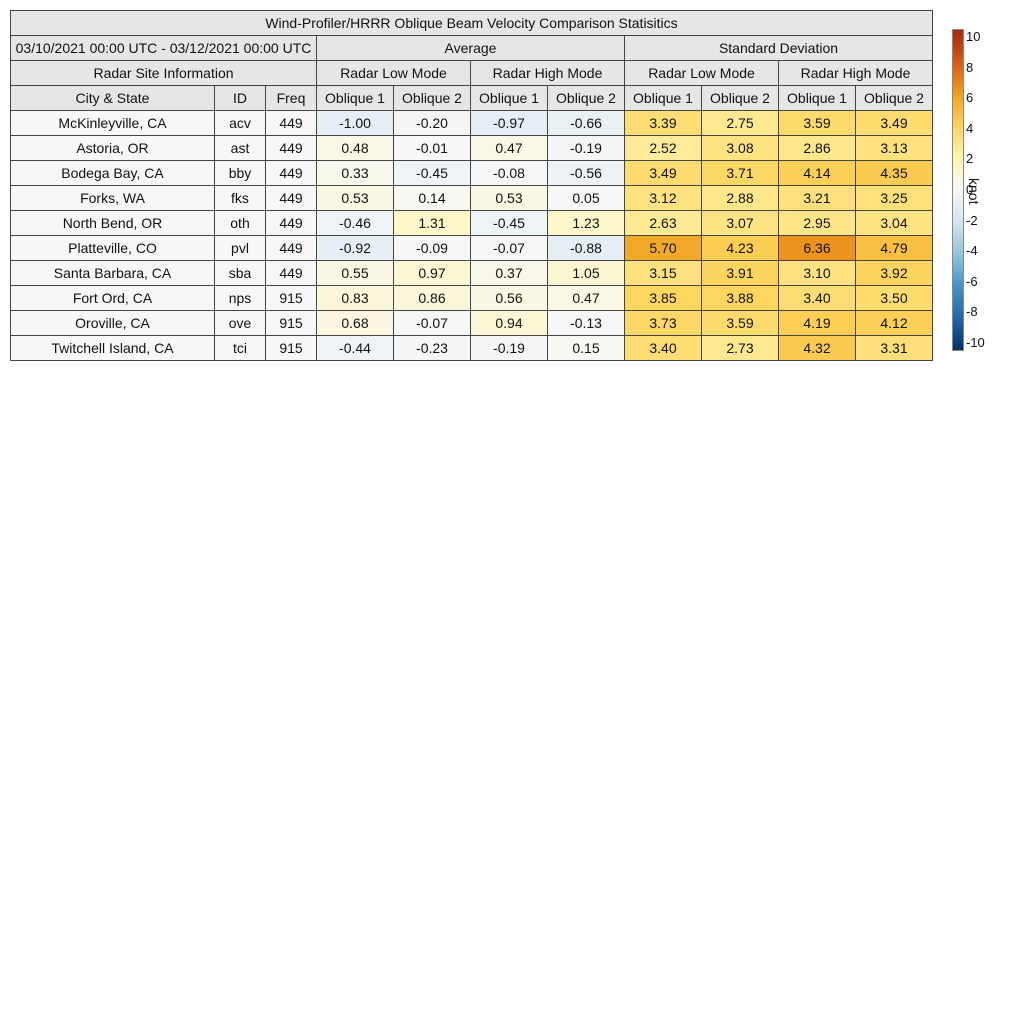  I want to click on avg-low-oblique2-cell: -0.01, so click(432, 148).